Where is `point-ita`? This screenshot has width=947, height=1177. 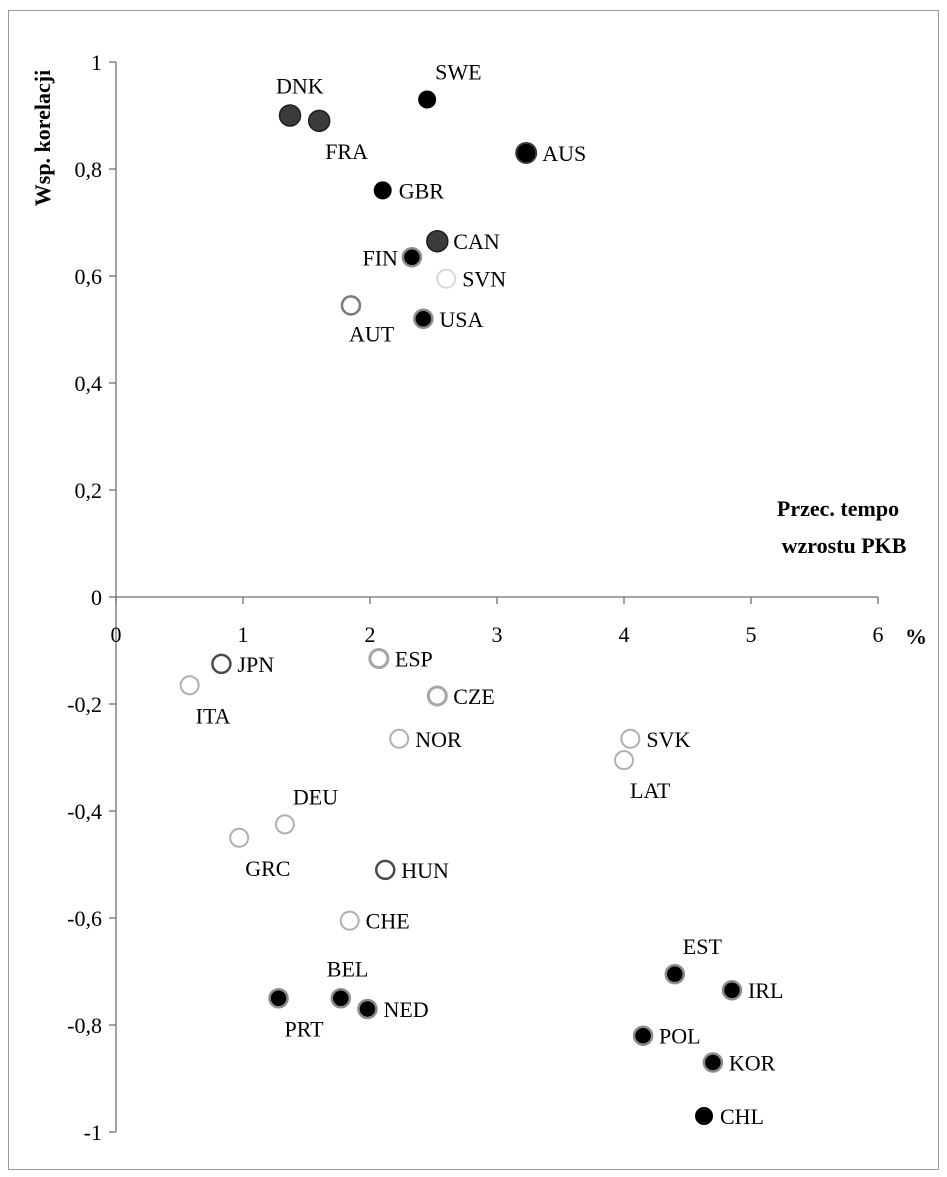
point-ita is located at coordinates (189, 685).